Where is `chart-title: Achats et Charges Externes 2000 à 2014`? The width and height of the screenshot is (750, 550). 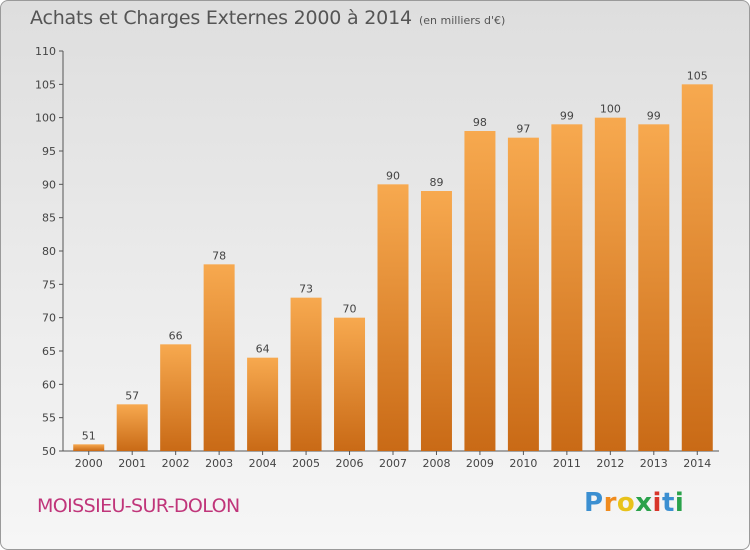 chart-title: Achats et Charges Externes 2000 à 2014 is located at coordinates (221, 18).